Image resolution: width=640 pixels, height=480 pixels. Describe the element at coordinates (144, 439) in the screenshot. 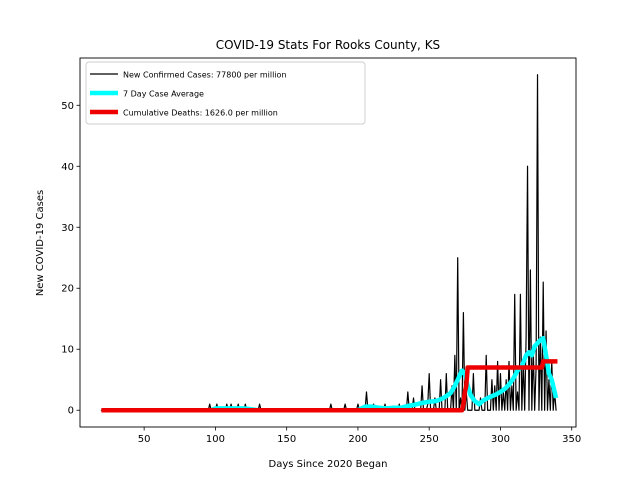

I see `x-tick-label: 50` at that location.